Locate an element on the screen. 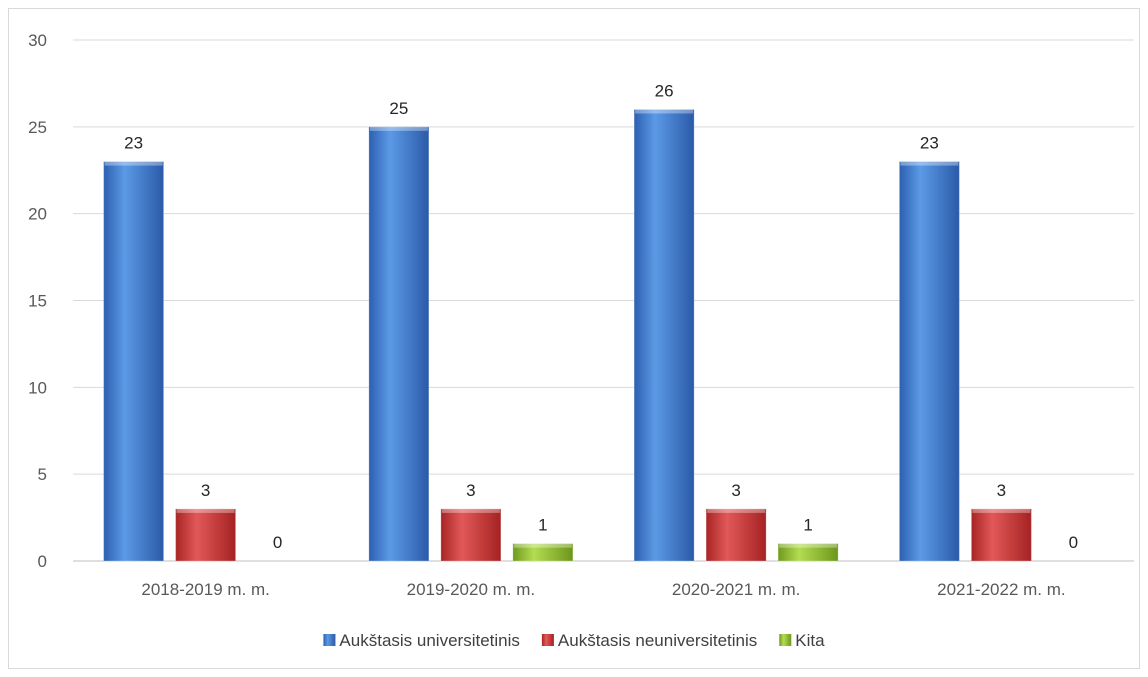 Image resolution: width=1148 pixels, height=677 pixels. y-tick-label: 30 is located at coordinates (37, 40).